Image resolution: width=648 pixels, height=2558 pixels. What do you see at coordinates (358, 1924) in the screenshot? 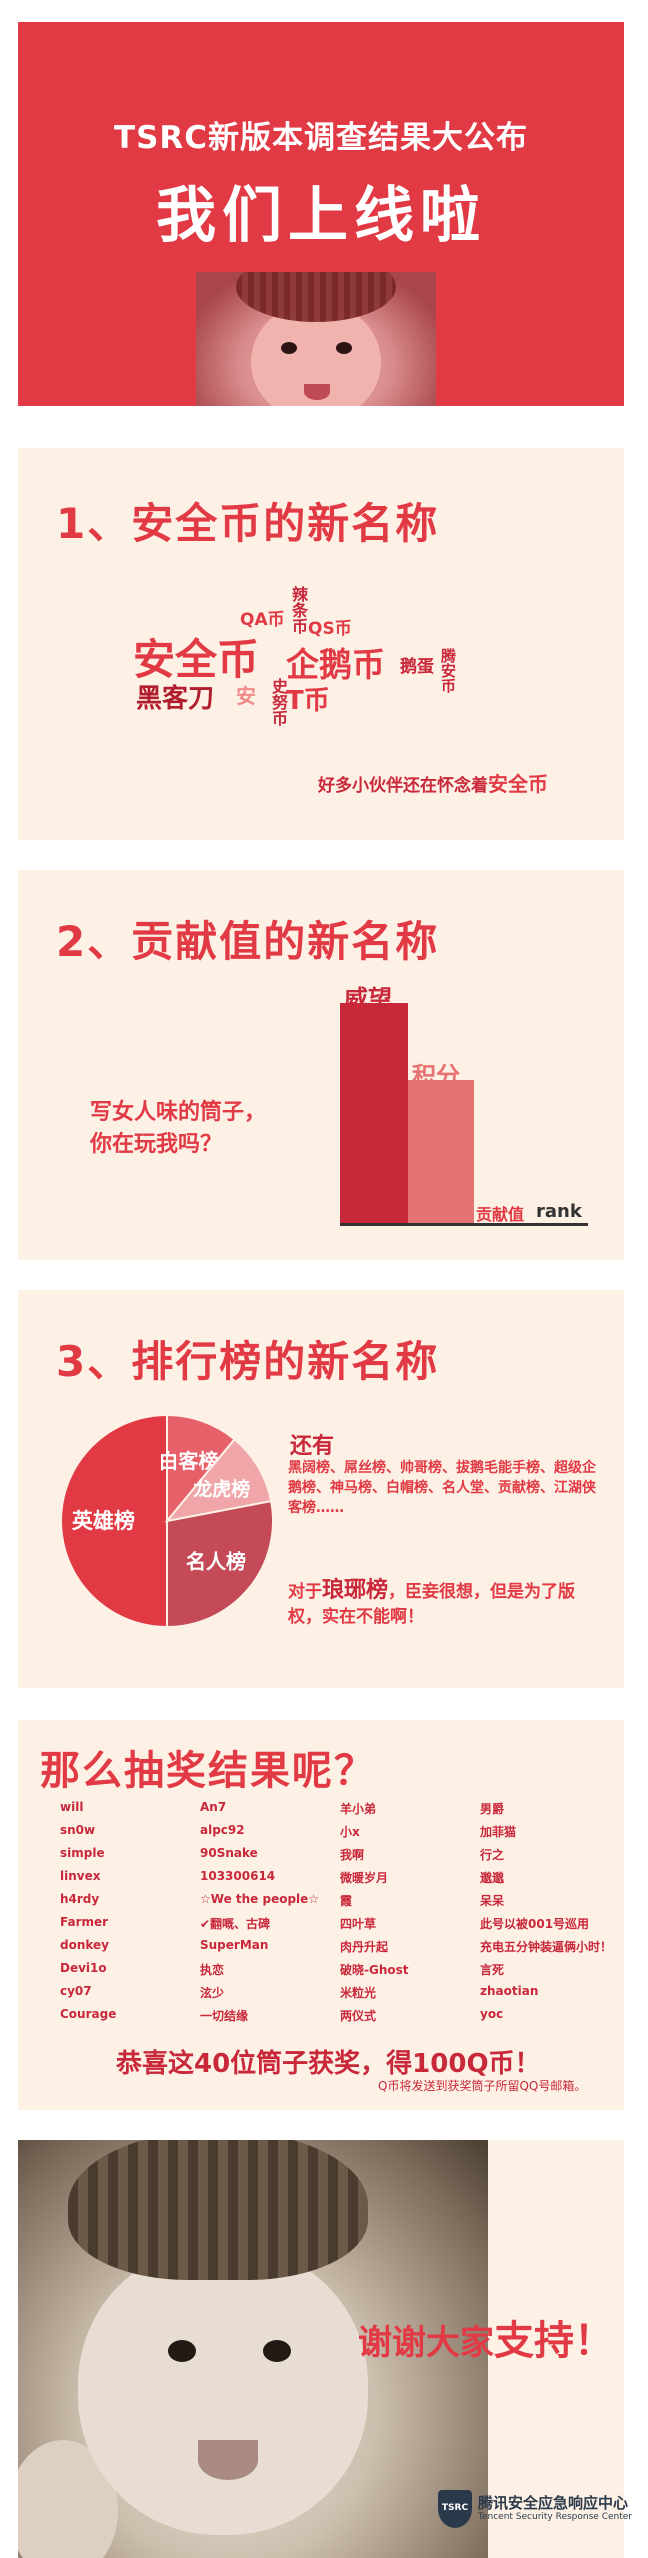
I see `winner-name: 四叶草` at bounding box center [358, 1924].